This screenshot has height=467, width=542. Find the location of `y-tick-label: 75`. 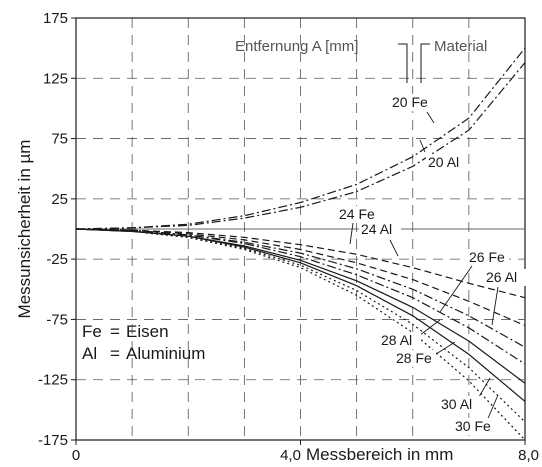

y-tick-label: 75 is located at coordinates (59, 139).